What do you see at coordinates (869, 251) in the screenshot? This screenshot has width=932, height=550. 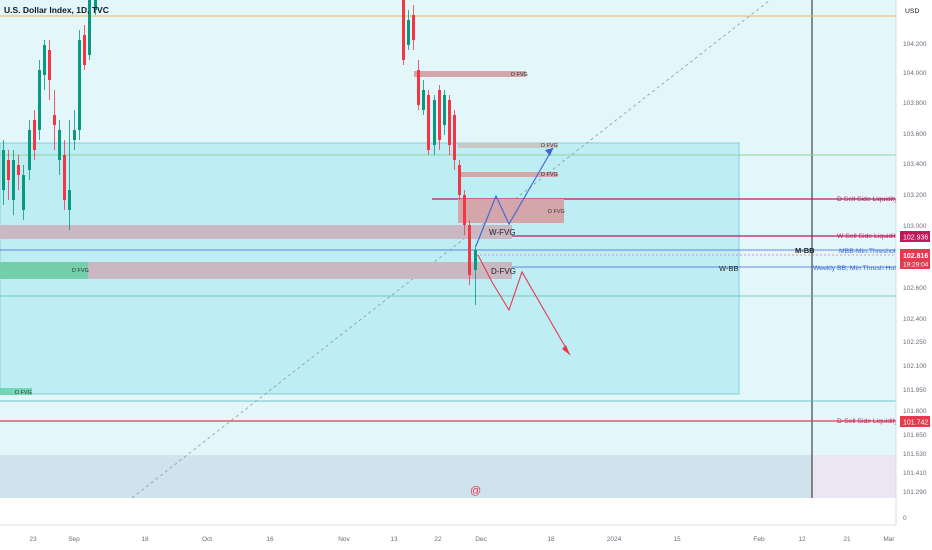 I see `mbb-threshold-label: MBB-Min.Threshold` at bounding box center [869, 251].